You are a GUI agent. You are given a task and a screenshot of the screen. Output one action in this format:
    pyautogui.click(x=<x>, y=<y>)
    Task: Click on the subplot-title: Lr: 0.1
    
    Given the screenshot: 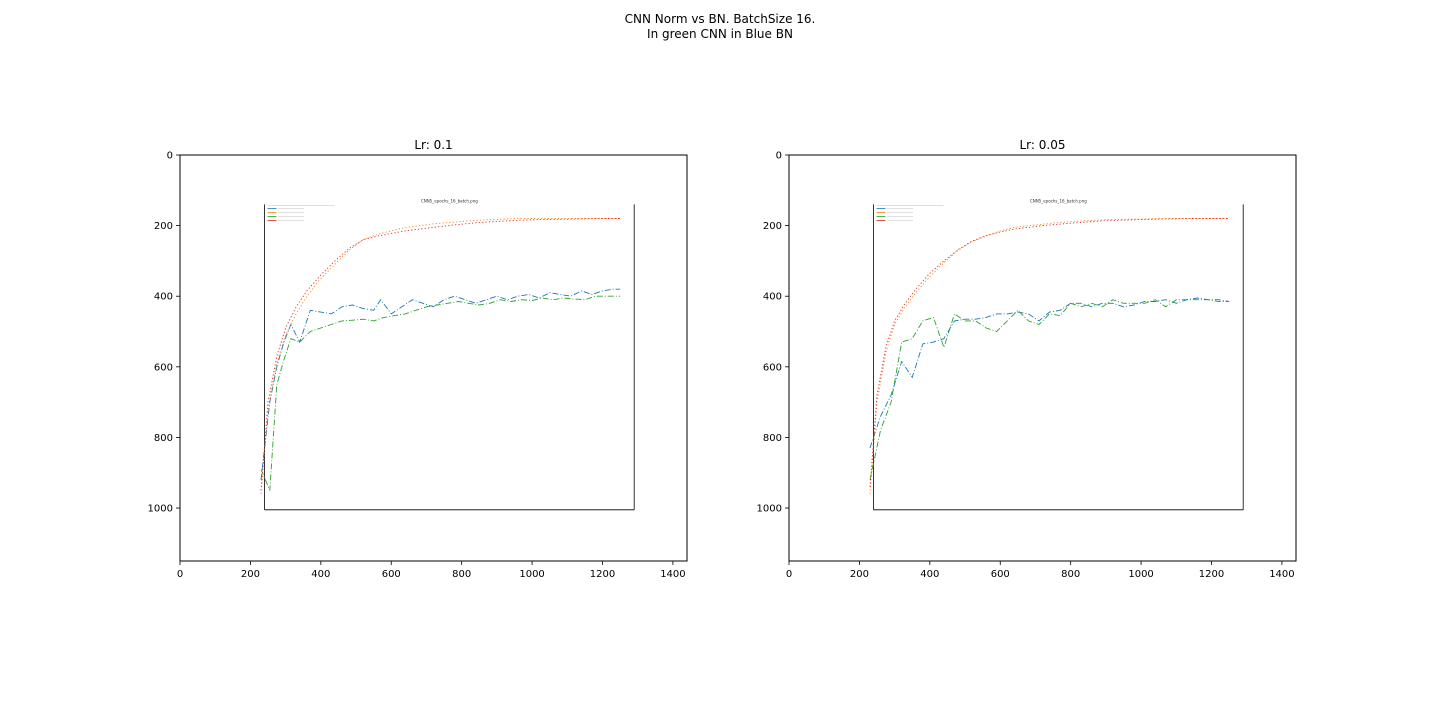 What is the action you would take?
    pyautogui.click(x=433, y=145)
    